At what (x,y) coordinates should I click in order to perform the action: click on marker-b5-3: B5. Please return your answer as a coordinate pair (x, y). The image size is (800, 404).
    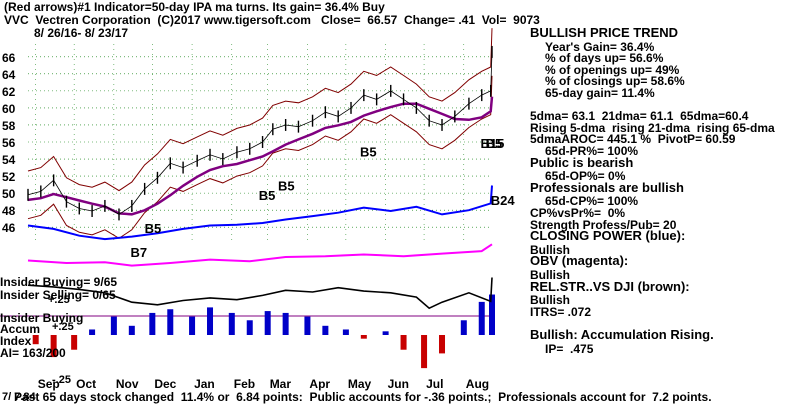
    Looking at the image, I should click on (286, 186).